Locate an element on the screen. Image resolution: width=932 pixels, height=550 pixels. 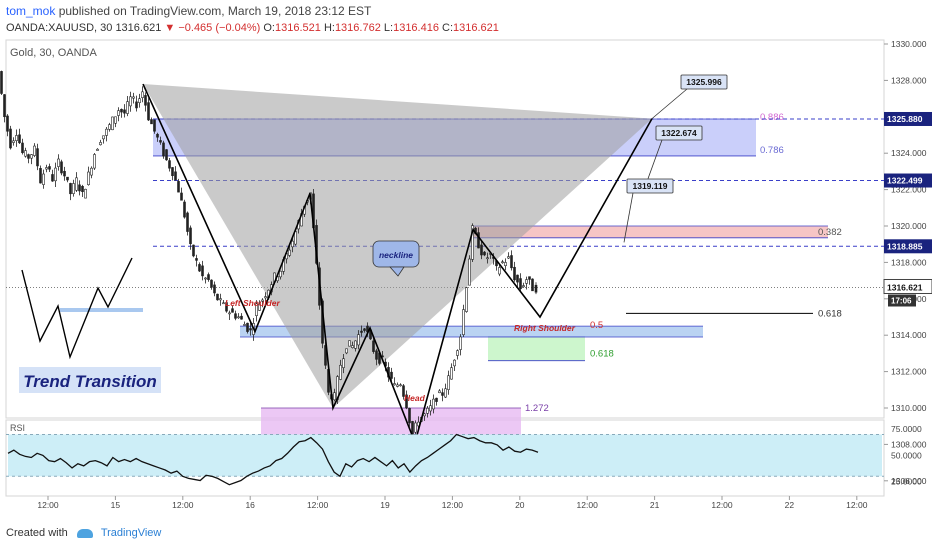
fib-level-label: 0.886 is located at coordinates (772, 117).